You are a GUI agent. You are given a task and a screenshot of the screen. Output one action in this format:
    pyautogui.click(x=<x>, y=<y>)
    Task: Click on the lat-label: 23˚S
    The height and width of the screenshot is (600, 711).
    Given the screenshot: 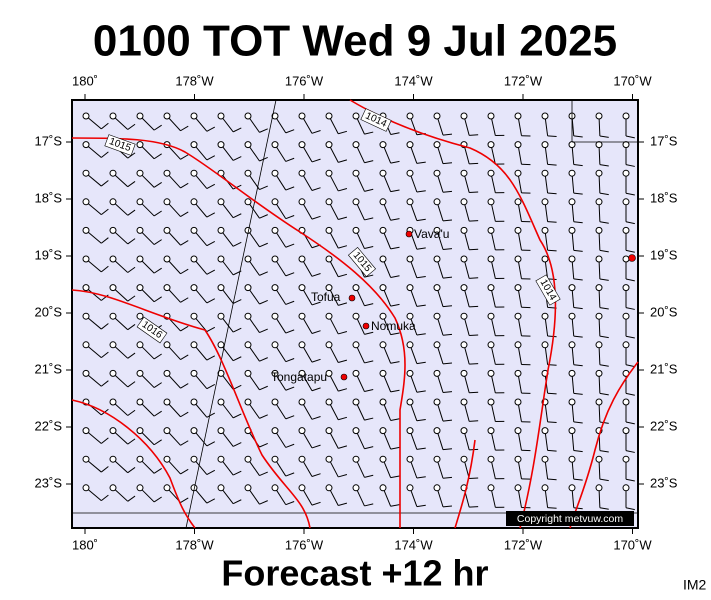 What is the action you would take?
    pyautogui.click(x=664, y=482)
    